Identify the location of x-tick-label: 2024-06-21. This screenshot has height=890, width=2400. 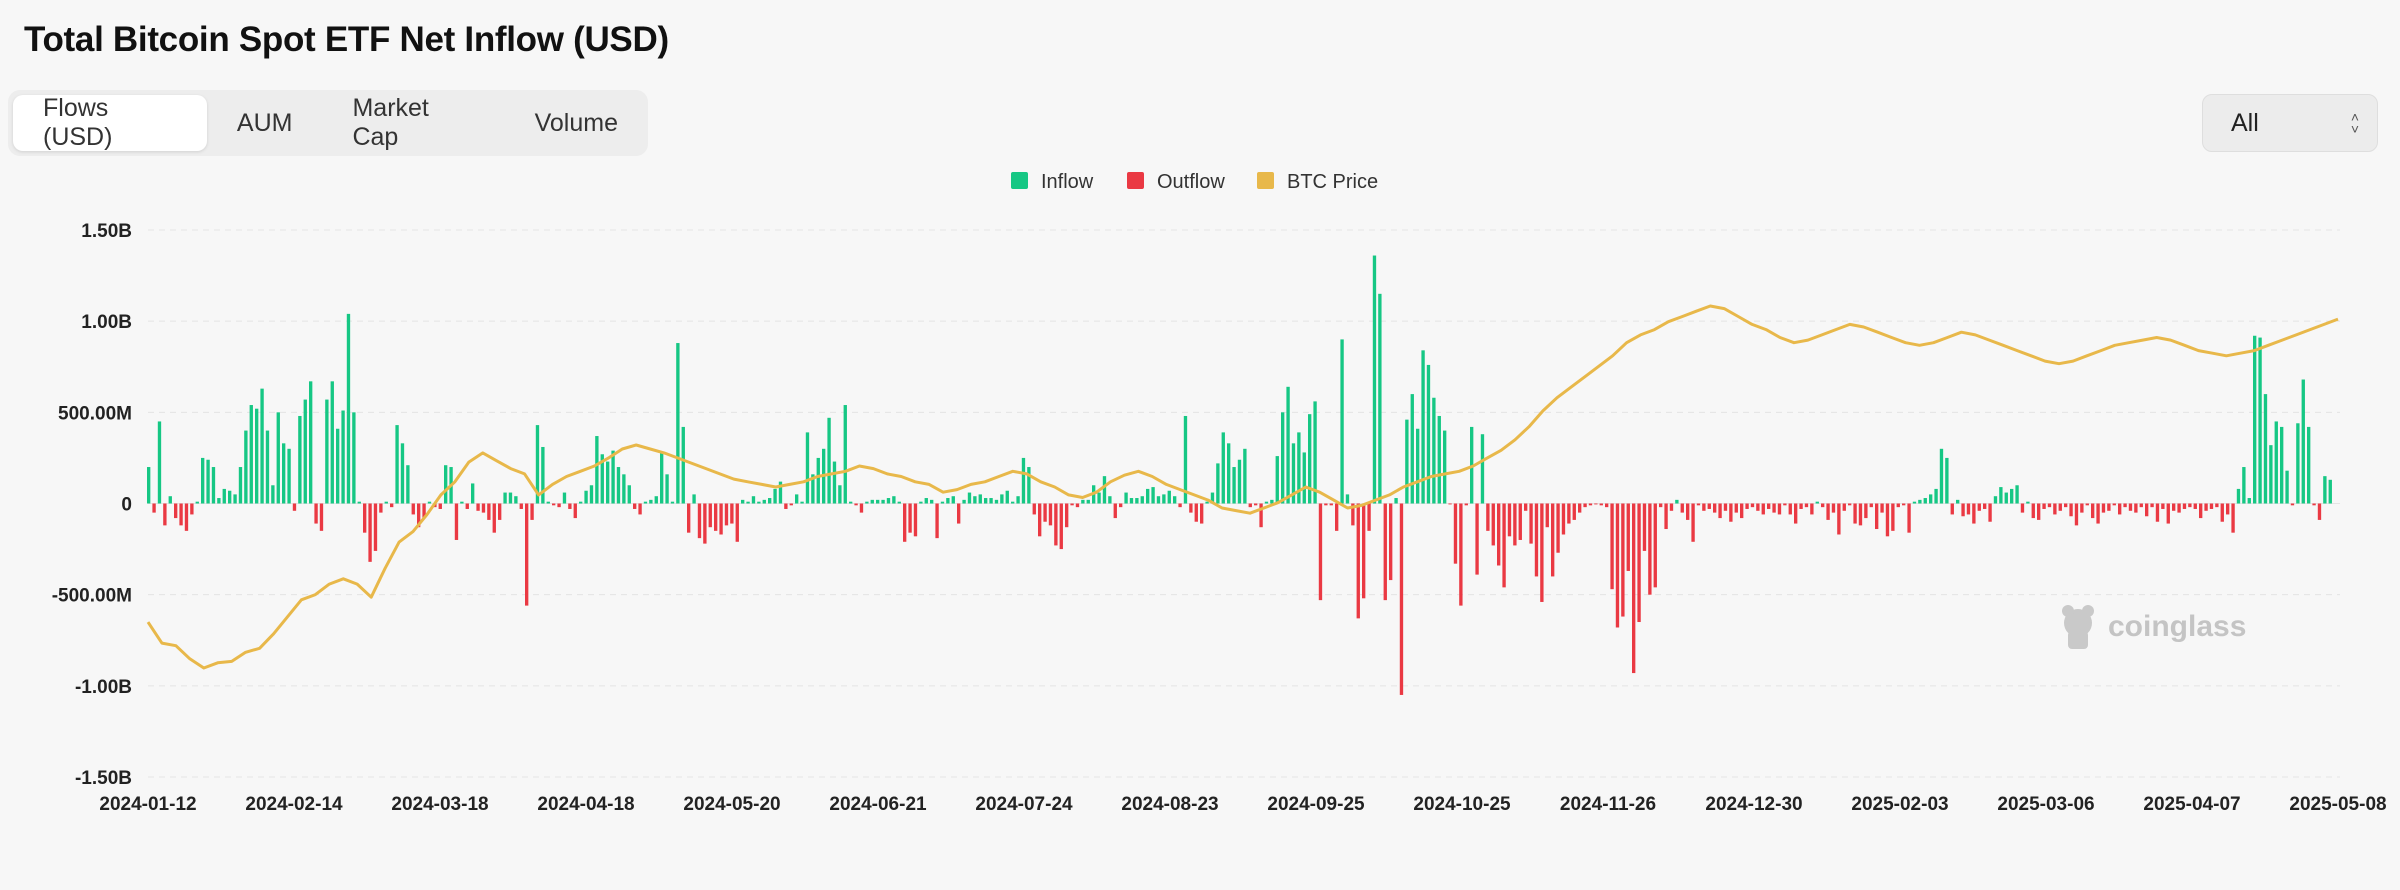
(878, 804).